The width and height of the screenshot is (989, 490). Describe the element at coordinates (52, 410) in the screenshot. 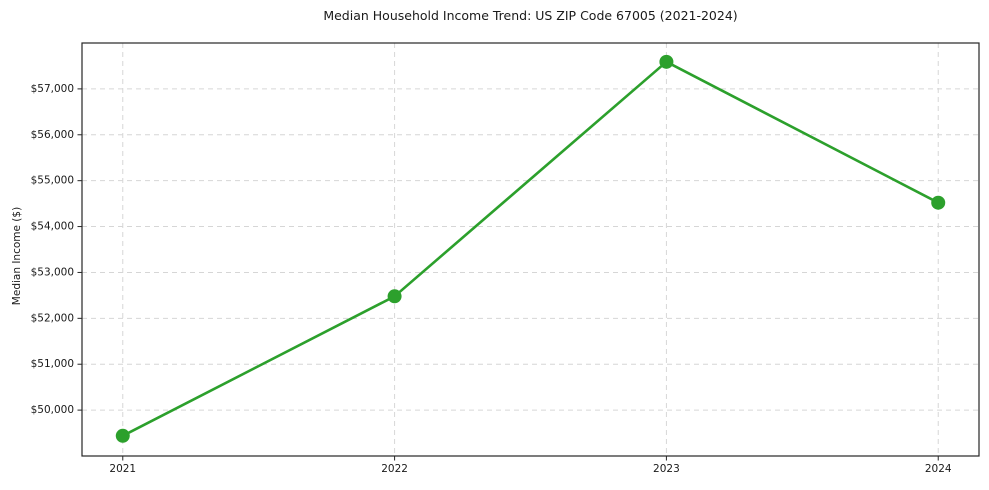

I see `y-tick-label-50000: $50,000` at that location.